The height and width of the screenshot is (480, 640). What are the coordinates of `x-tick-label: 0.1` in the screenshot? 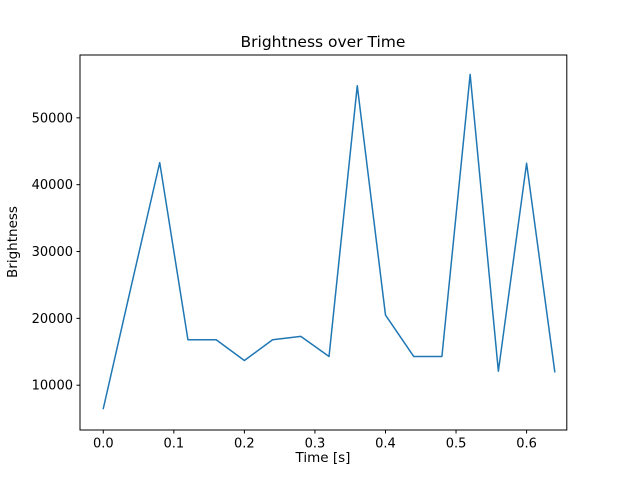 It's located at (173, 444).